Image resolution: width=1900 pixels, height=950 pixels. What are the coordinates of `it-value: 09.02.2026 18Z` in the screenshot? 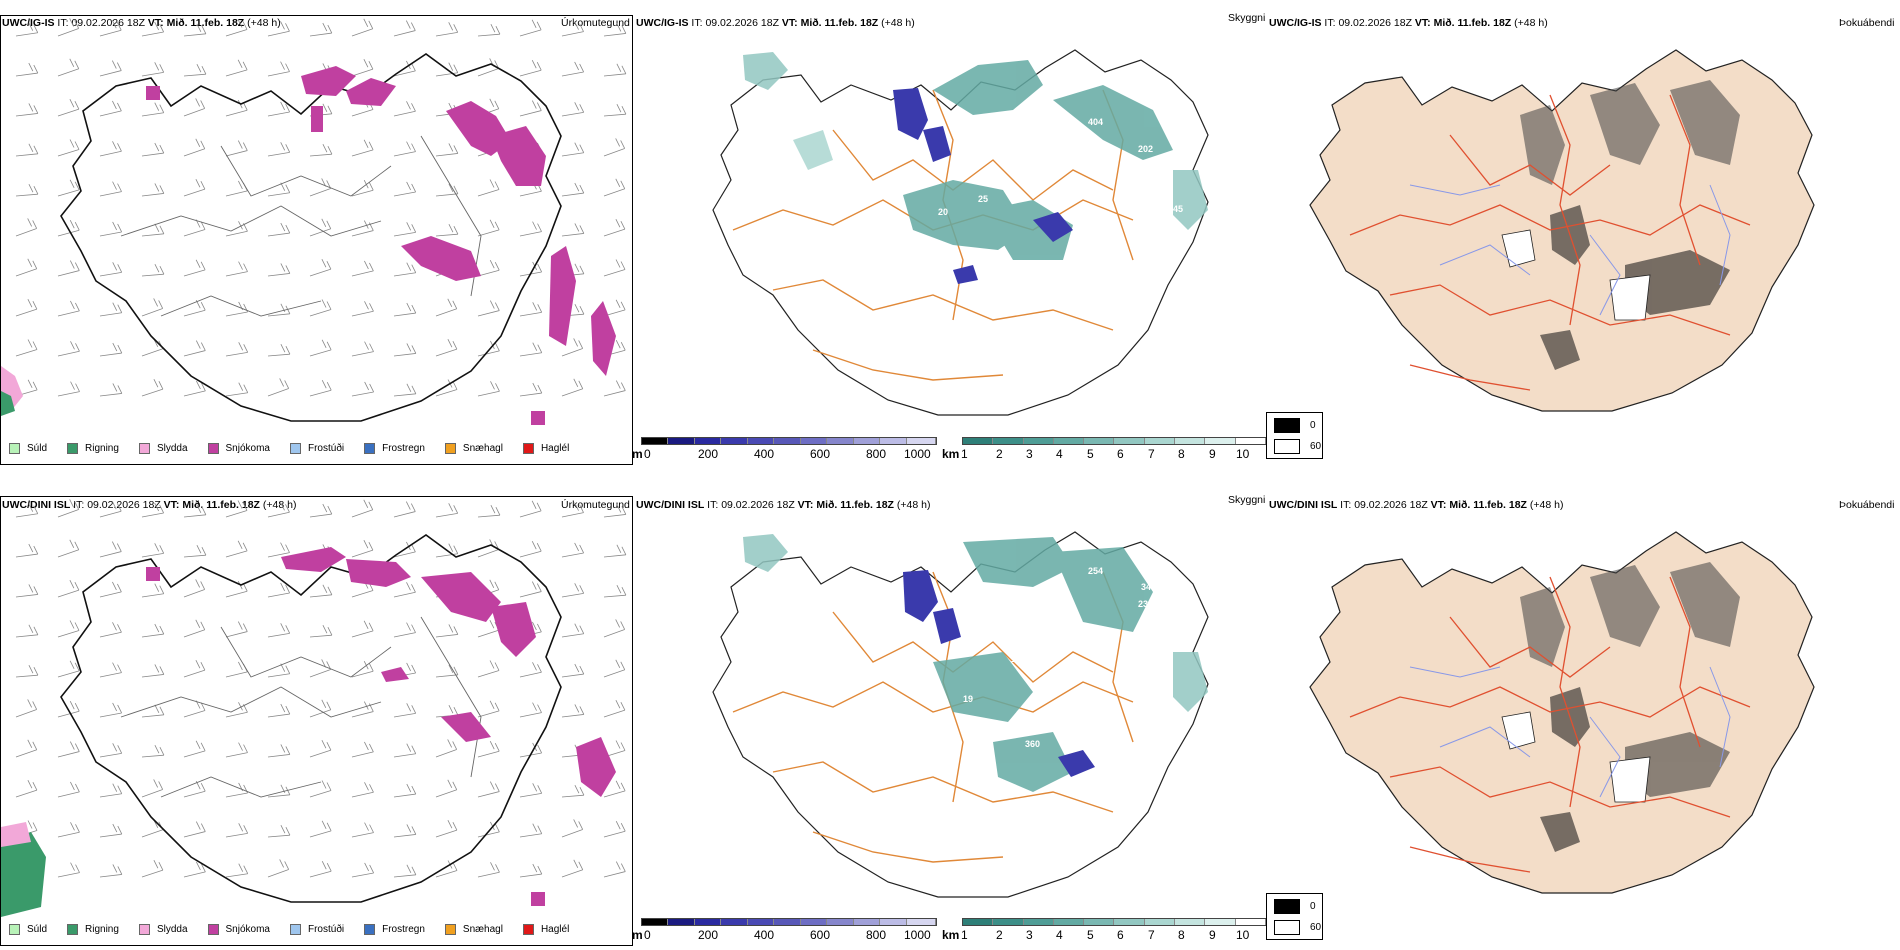 It's located at (742, 23).